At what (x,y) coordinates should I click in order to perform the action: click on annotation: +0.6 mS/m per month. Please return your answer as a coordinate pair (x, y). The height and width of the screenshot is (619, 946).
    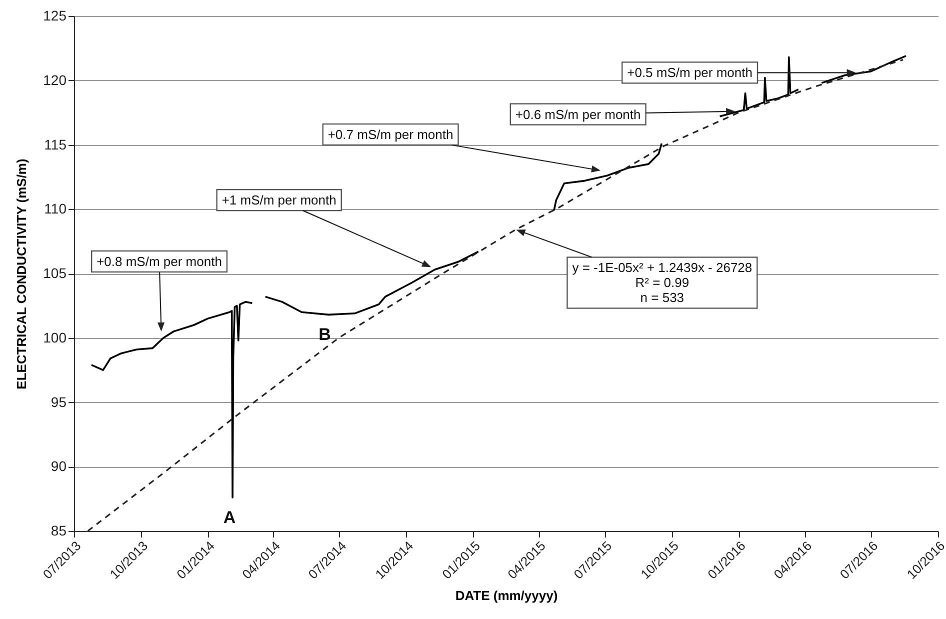
    Looking at the image, I should click on (578, 114).